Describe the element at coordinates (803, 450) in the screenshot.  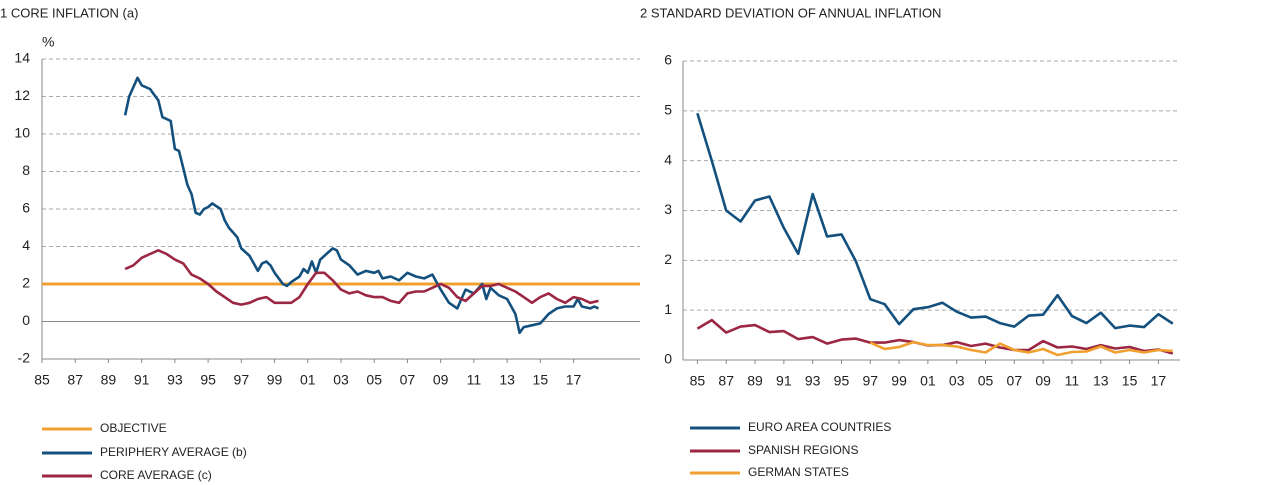
I see `legend-label: SPANISH REGIONS` at that location.